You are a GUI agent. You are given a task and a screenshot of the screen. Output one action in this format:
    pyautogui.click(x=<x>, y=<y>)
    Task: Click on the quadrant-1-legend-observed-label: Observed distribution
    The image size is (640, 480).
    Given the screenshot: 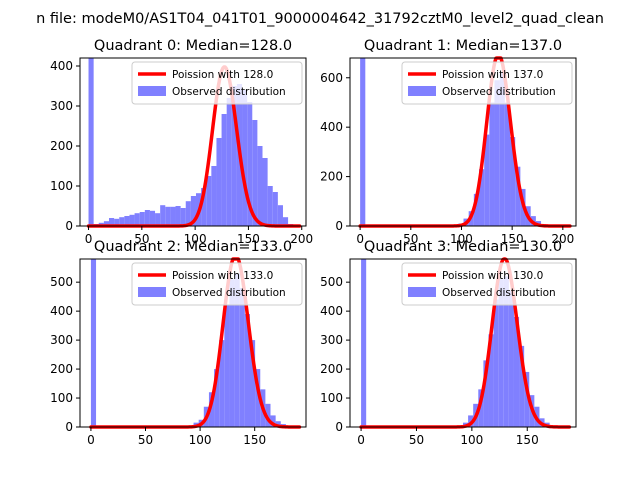 What is the action you would take?
    pyautogui.click(x=499, y=92)
    